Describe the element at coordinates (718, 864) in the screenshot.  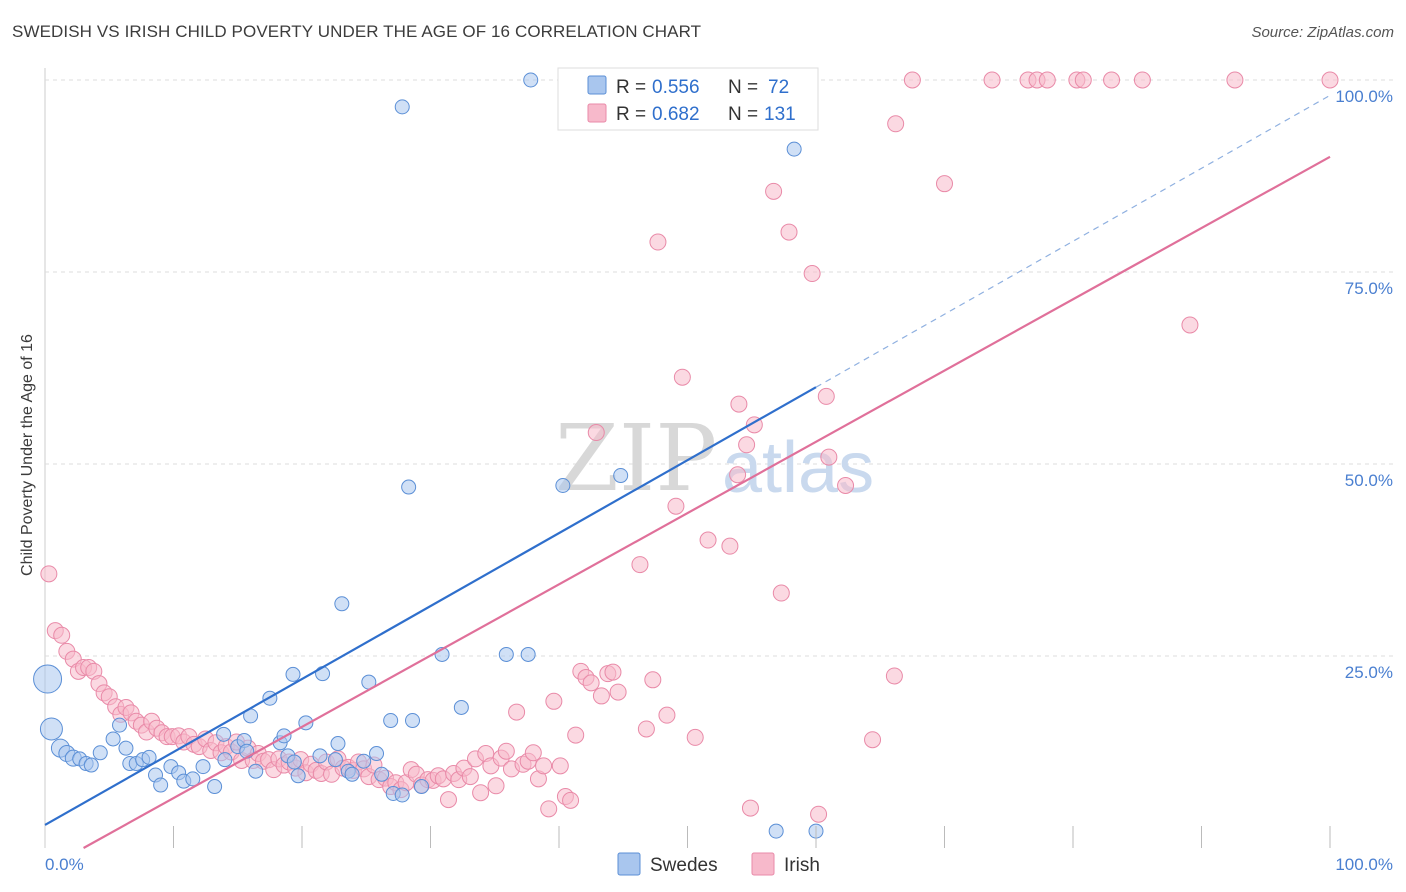
I see `bottom-legend: Swedes Irish` at that location.